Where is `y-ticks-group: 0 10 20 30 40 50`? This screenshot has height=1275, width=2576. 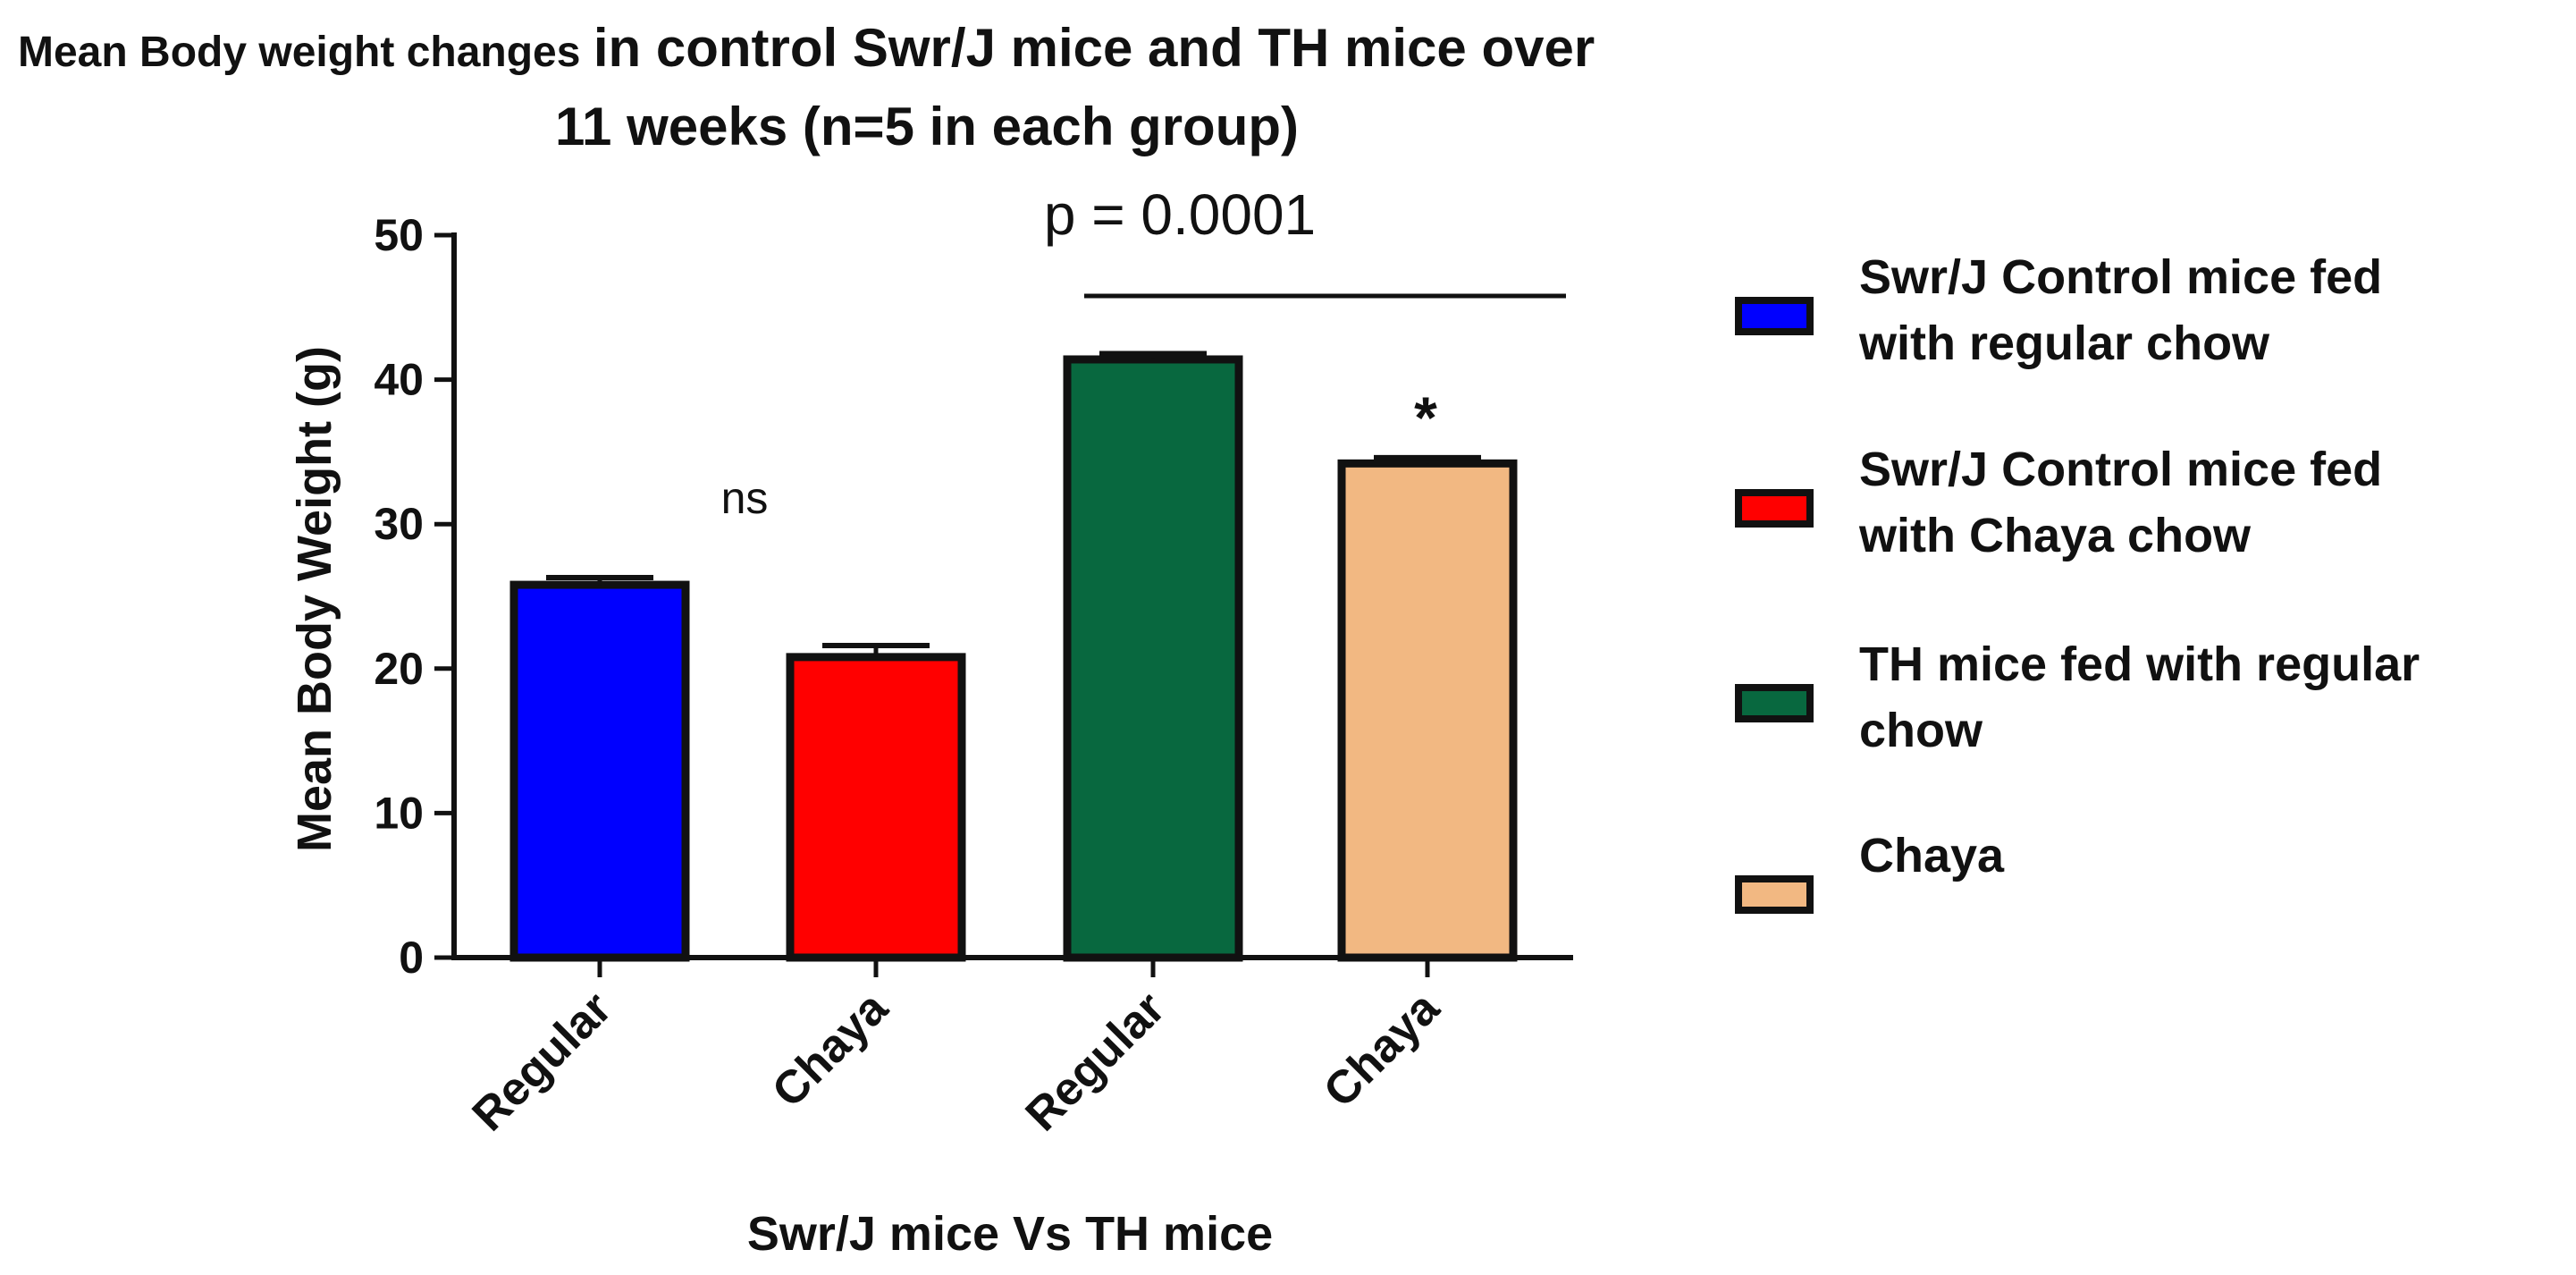 y-ticks-group: 0 10 20 30 40 50 is located at coordinates (414, 596).